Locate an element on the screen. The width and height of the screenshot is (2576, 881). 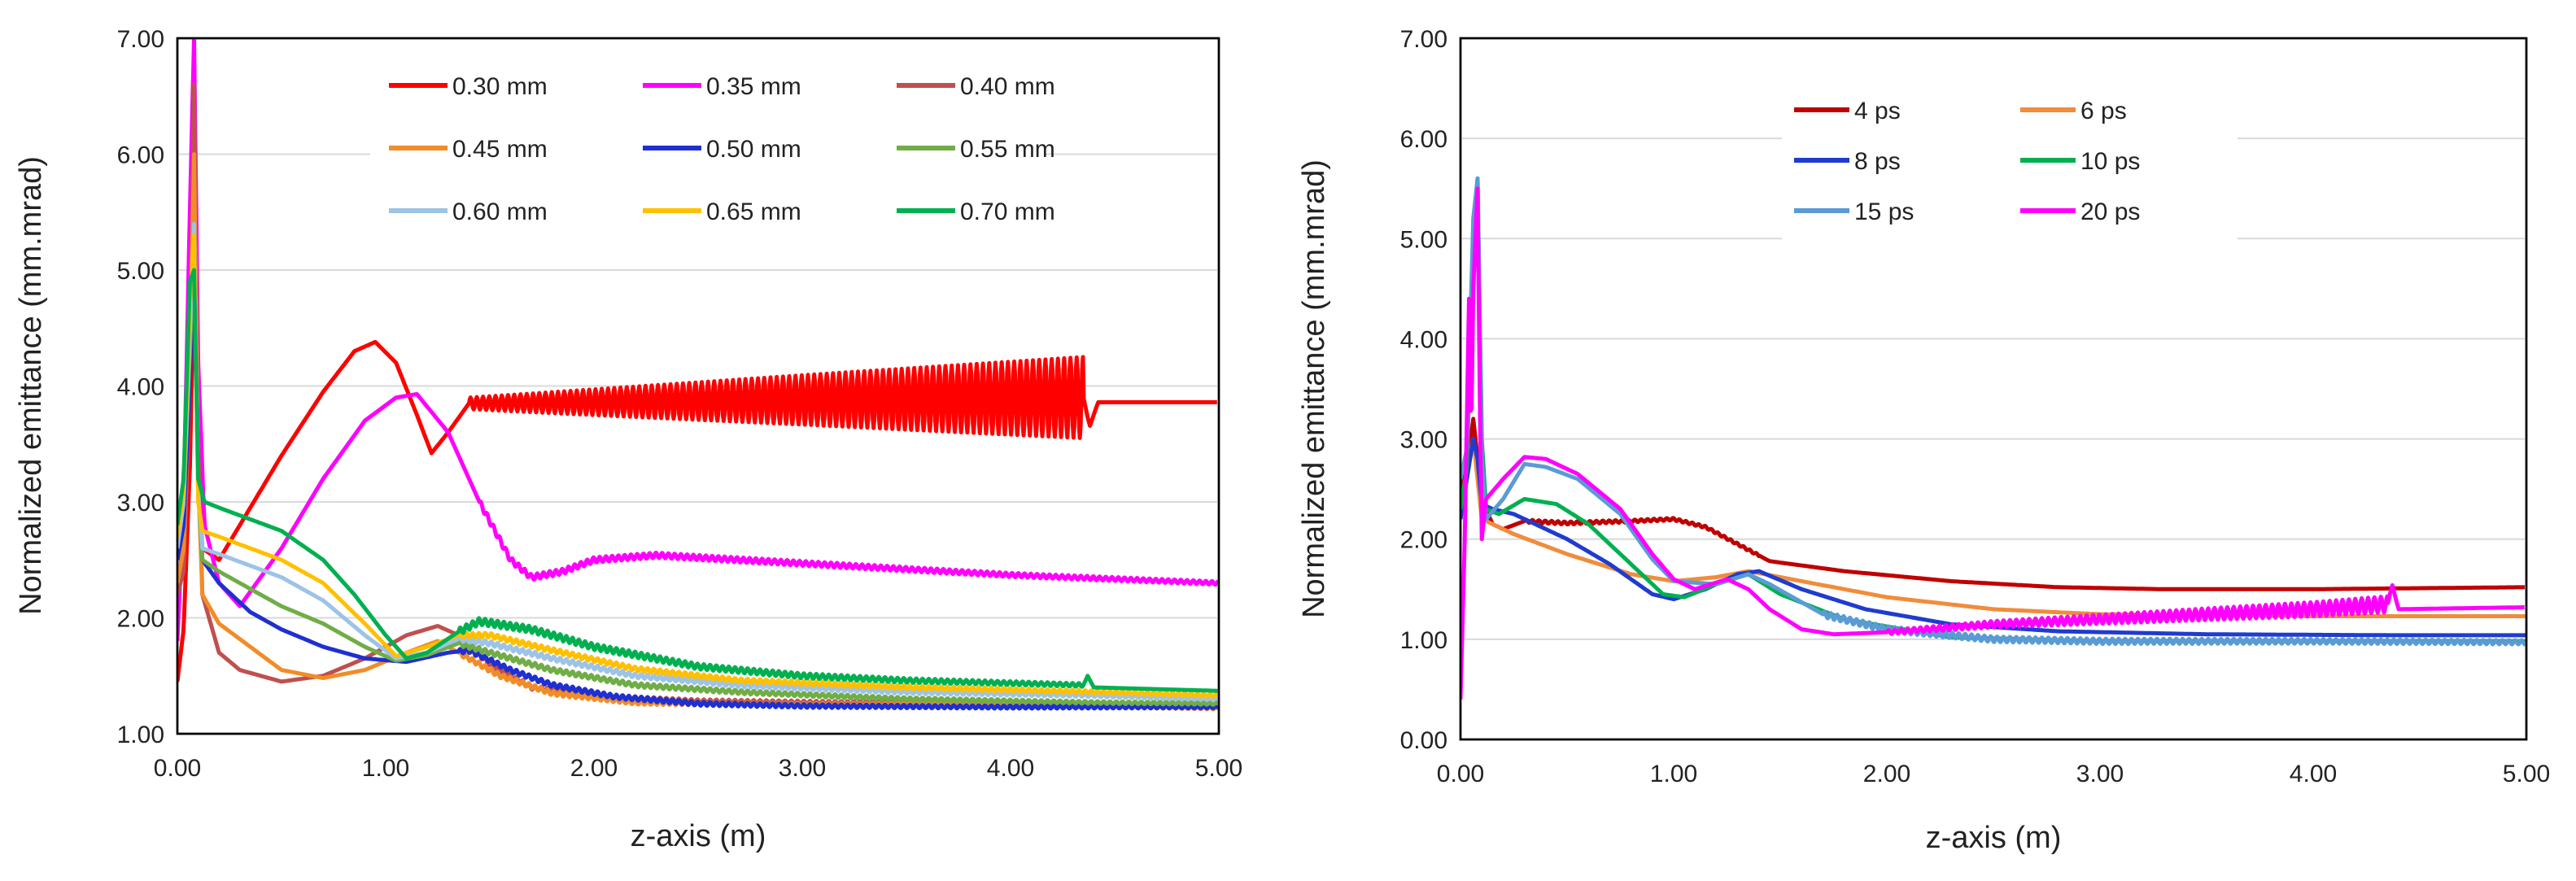
left-y-tick-label: 3.00 is located at coordinates (140, 504).